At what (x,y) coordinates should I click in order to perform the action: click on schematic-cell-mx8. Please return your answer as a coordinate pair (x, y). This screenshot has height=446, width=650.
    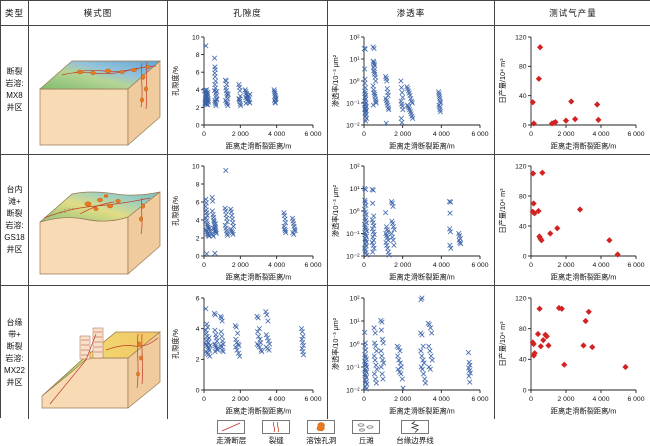
    Looking at the image, I should click on (98, 90).